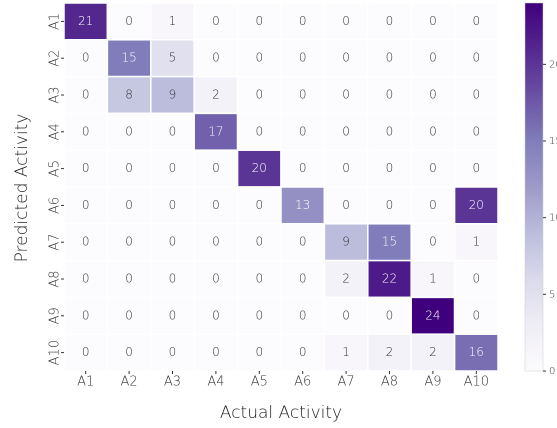  Describe the element at coordinates (553, 141) in the screenshot. I see `colorbar-tick-label: 15` at that location.